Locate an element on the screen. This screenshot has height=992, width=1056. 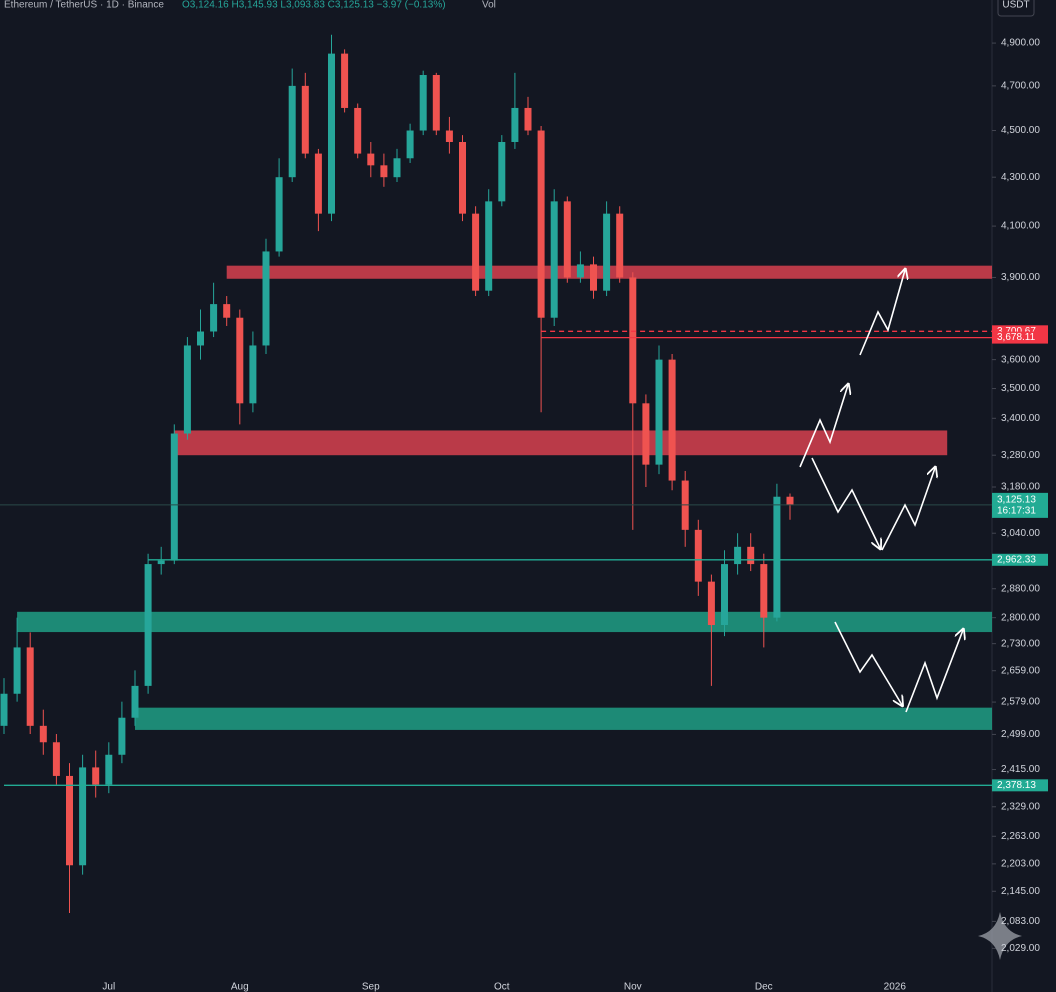
y-tick-label: 2,329.00 is located at coordinates (1020, 806).